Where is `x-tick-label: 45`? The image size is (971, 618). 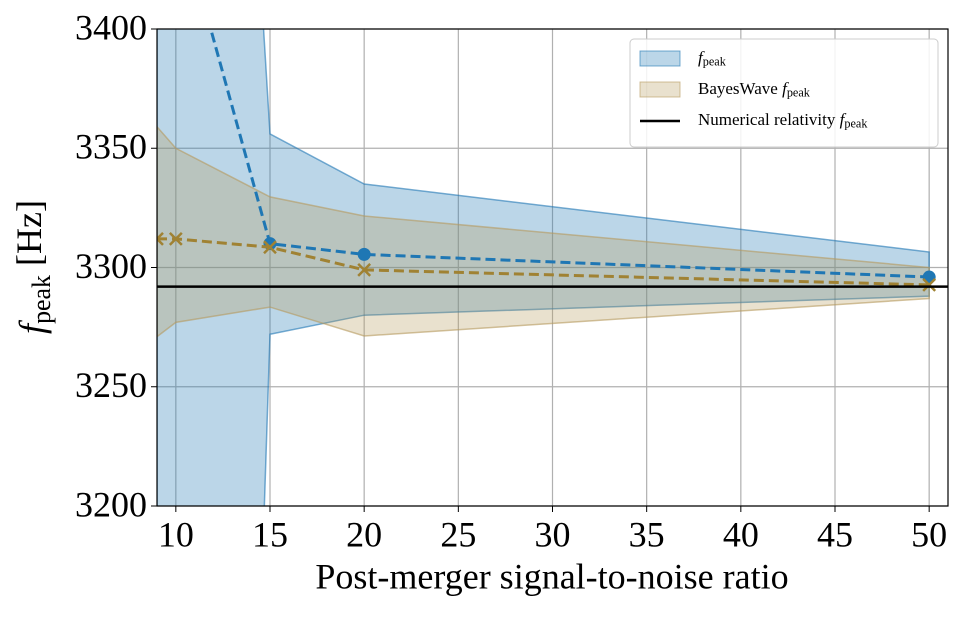 x-tick-label: 45 is located at coordinates (835, 534).